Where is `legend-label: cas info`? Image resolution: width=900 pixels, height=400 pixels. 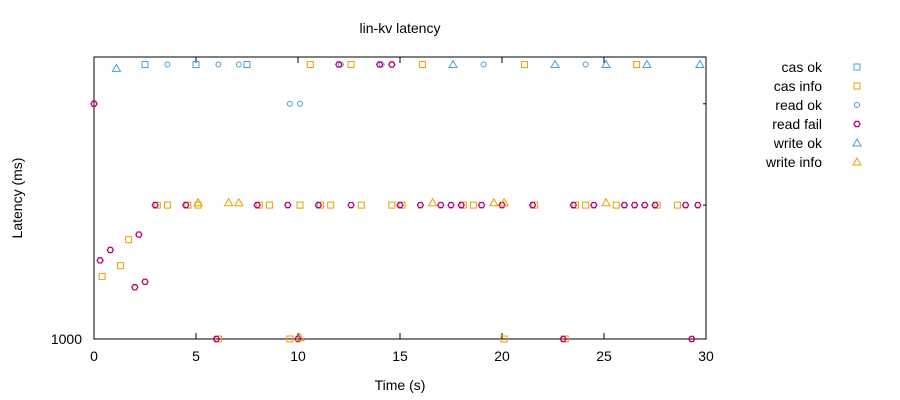
legend-label: cas info is located at coordinates (798, 86).